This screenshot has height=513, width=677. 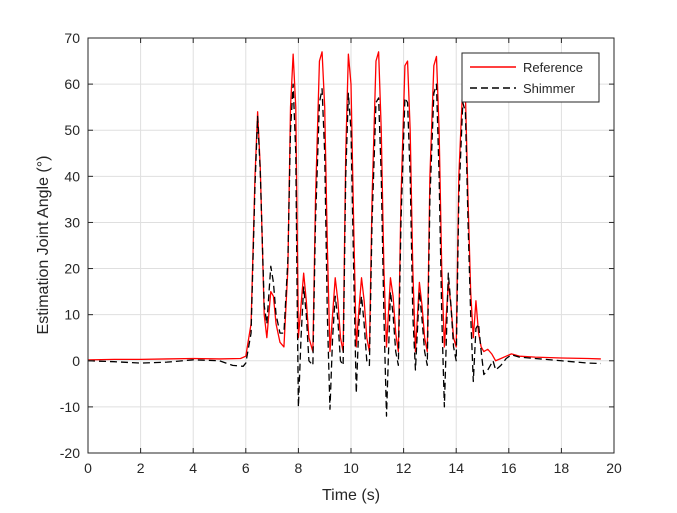 What do you see at coordinates (72, 315) in the screenshot?
I see `y-tick-label: 10` at bounding box center [72, 315].